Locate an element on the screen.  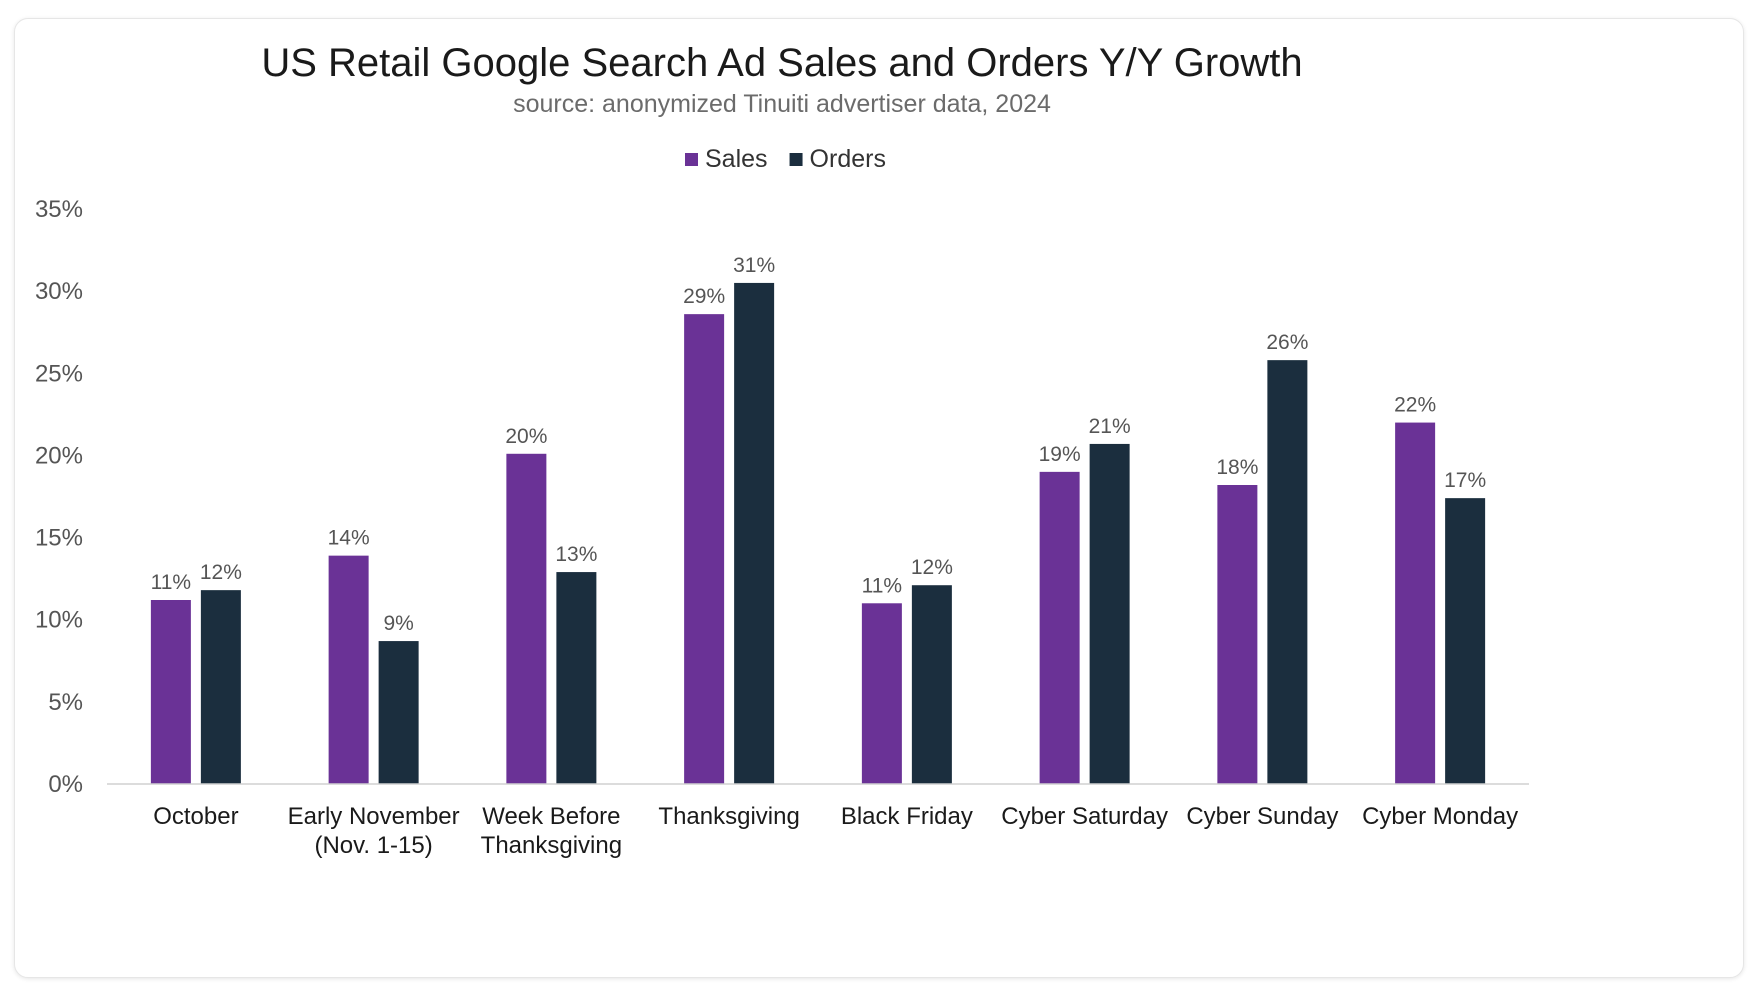
sales-legend-swatch is located at coordinates (691, 159).